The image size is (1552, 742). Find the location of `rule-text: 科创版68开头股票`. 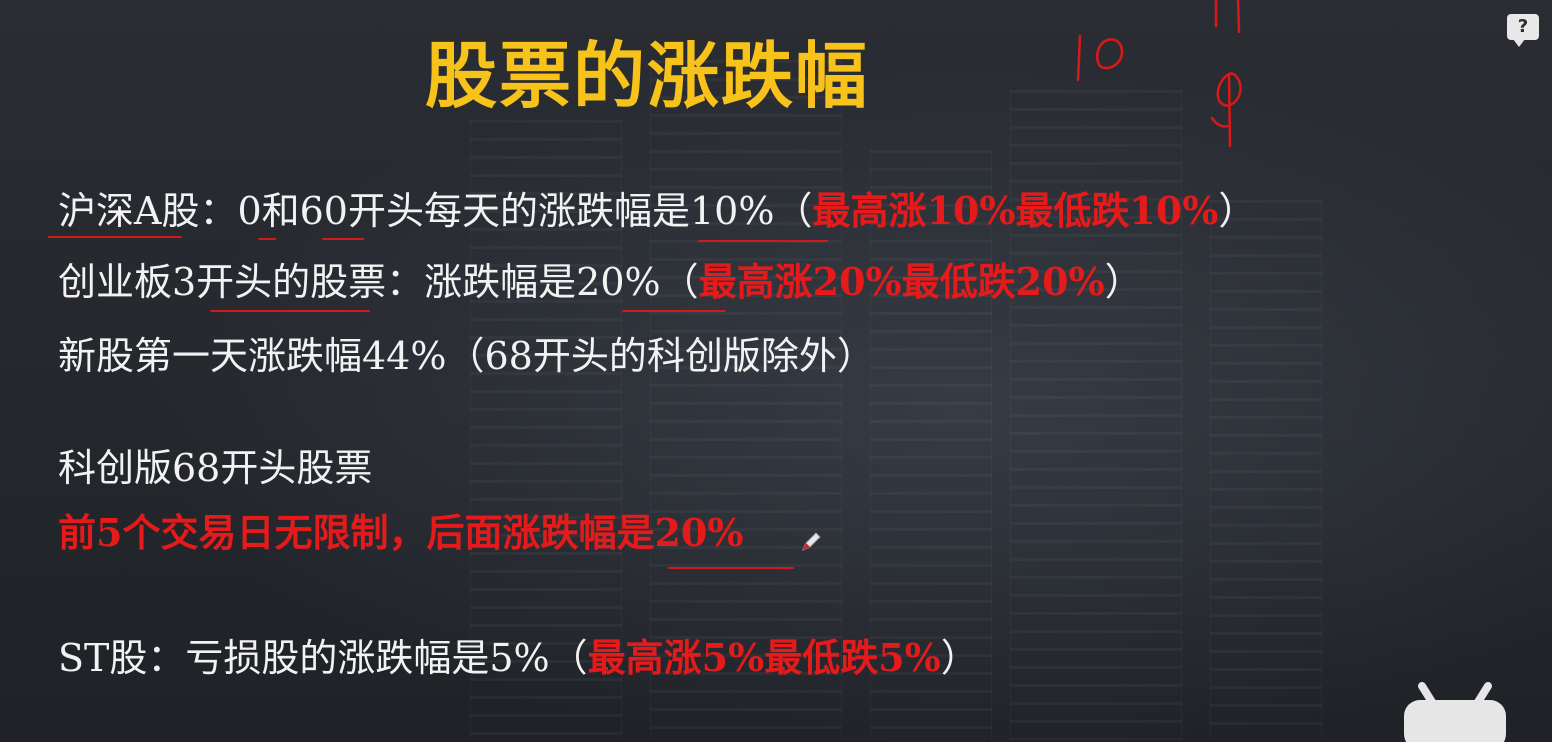

rule-text: 科创版68开头股票 is located at coordinates (215, 468).